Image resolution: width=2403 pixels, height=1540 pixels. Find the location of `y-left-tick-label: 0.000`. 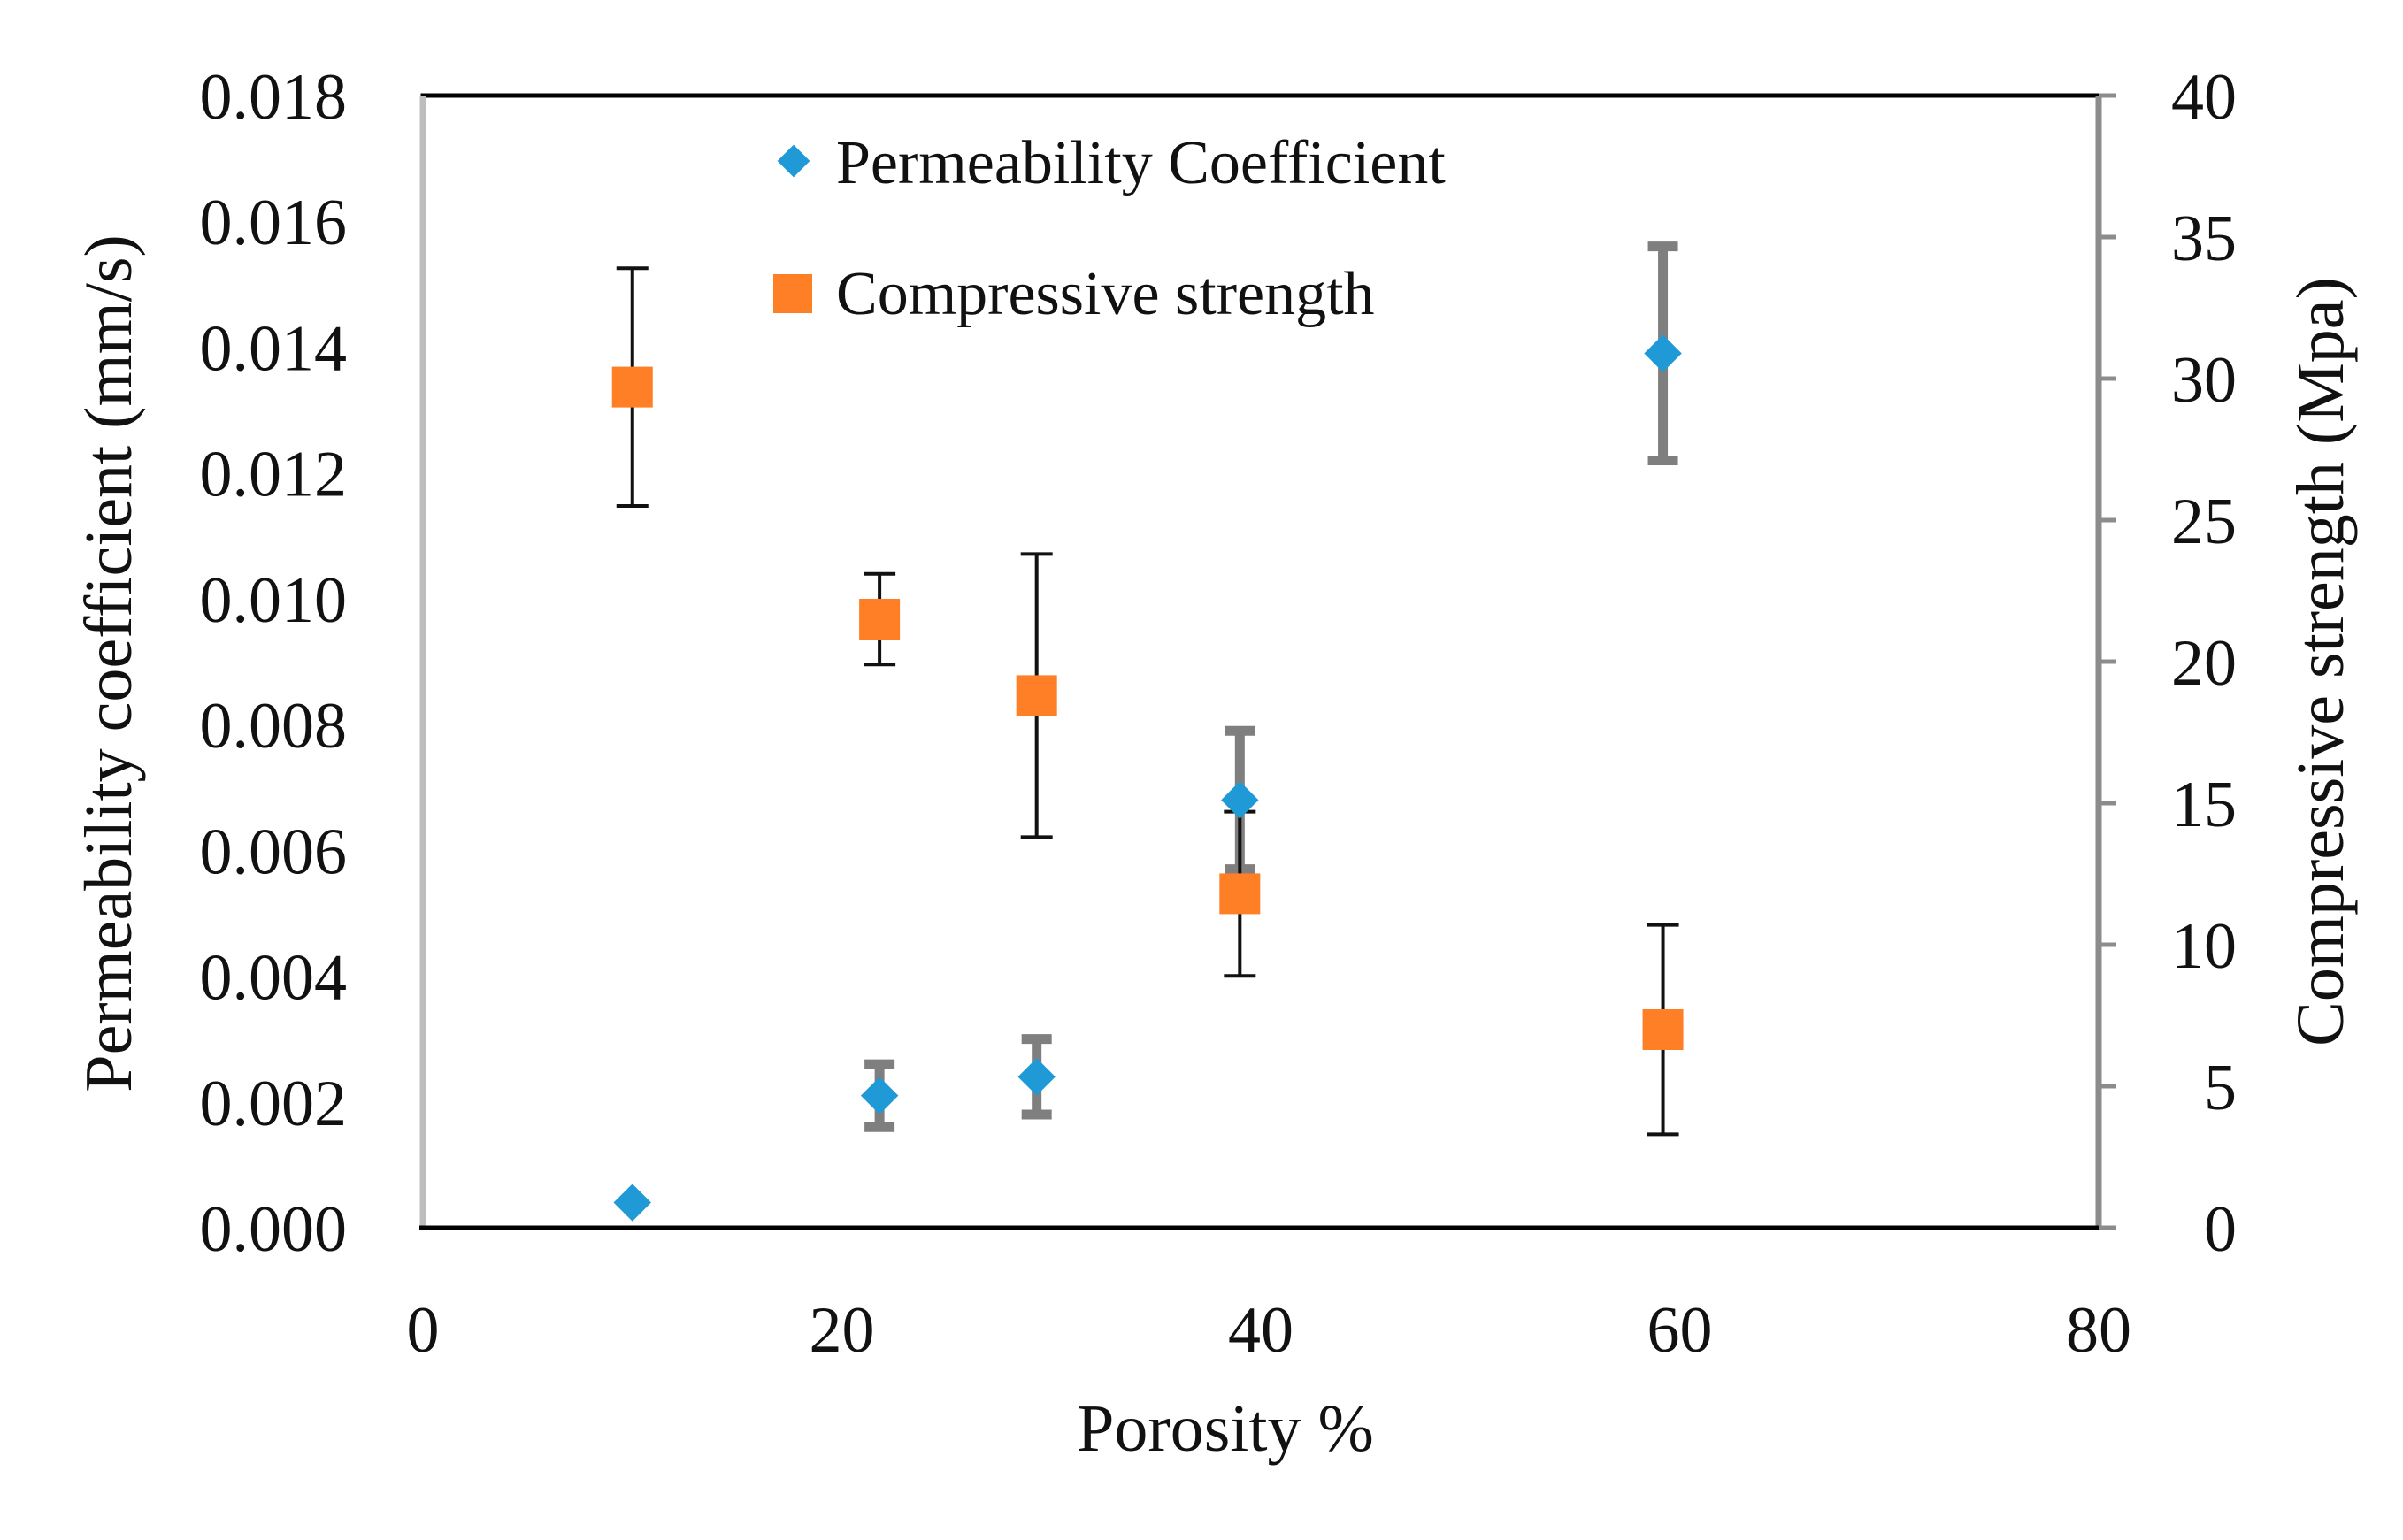

y-left-tick-label: 0.000 is located at coordinates (274, 1229).